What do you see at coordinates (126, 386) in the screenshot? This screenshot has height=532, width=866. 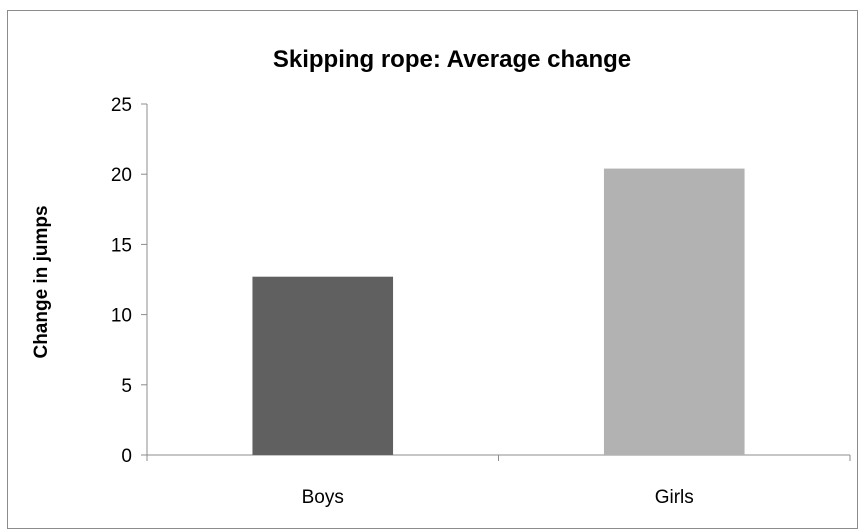 I see `y-tick-label: 5` at bounding box center [126, 386].